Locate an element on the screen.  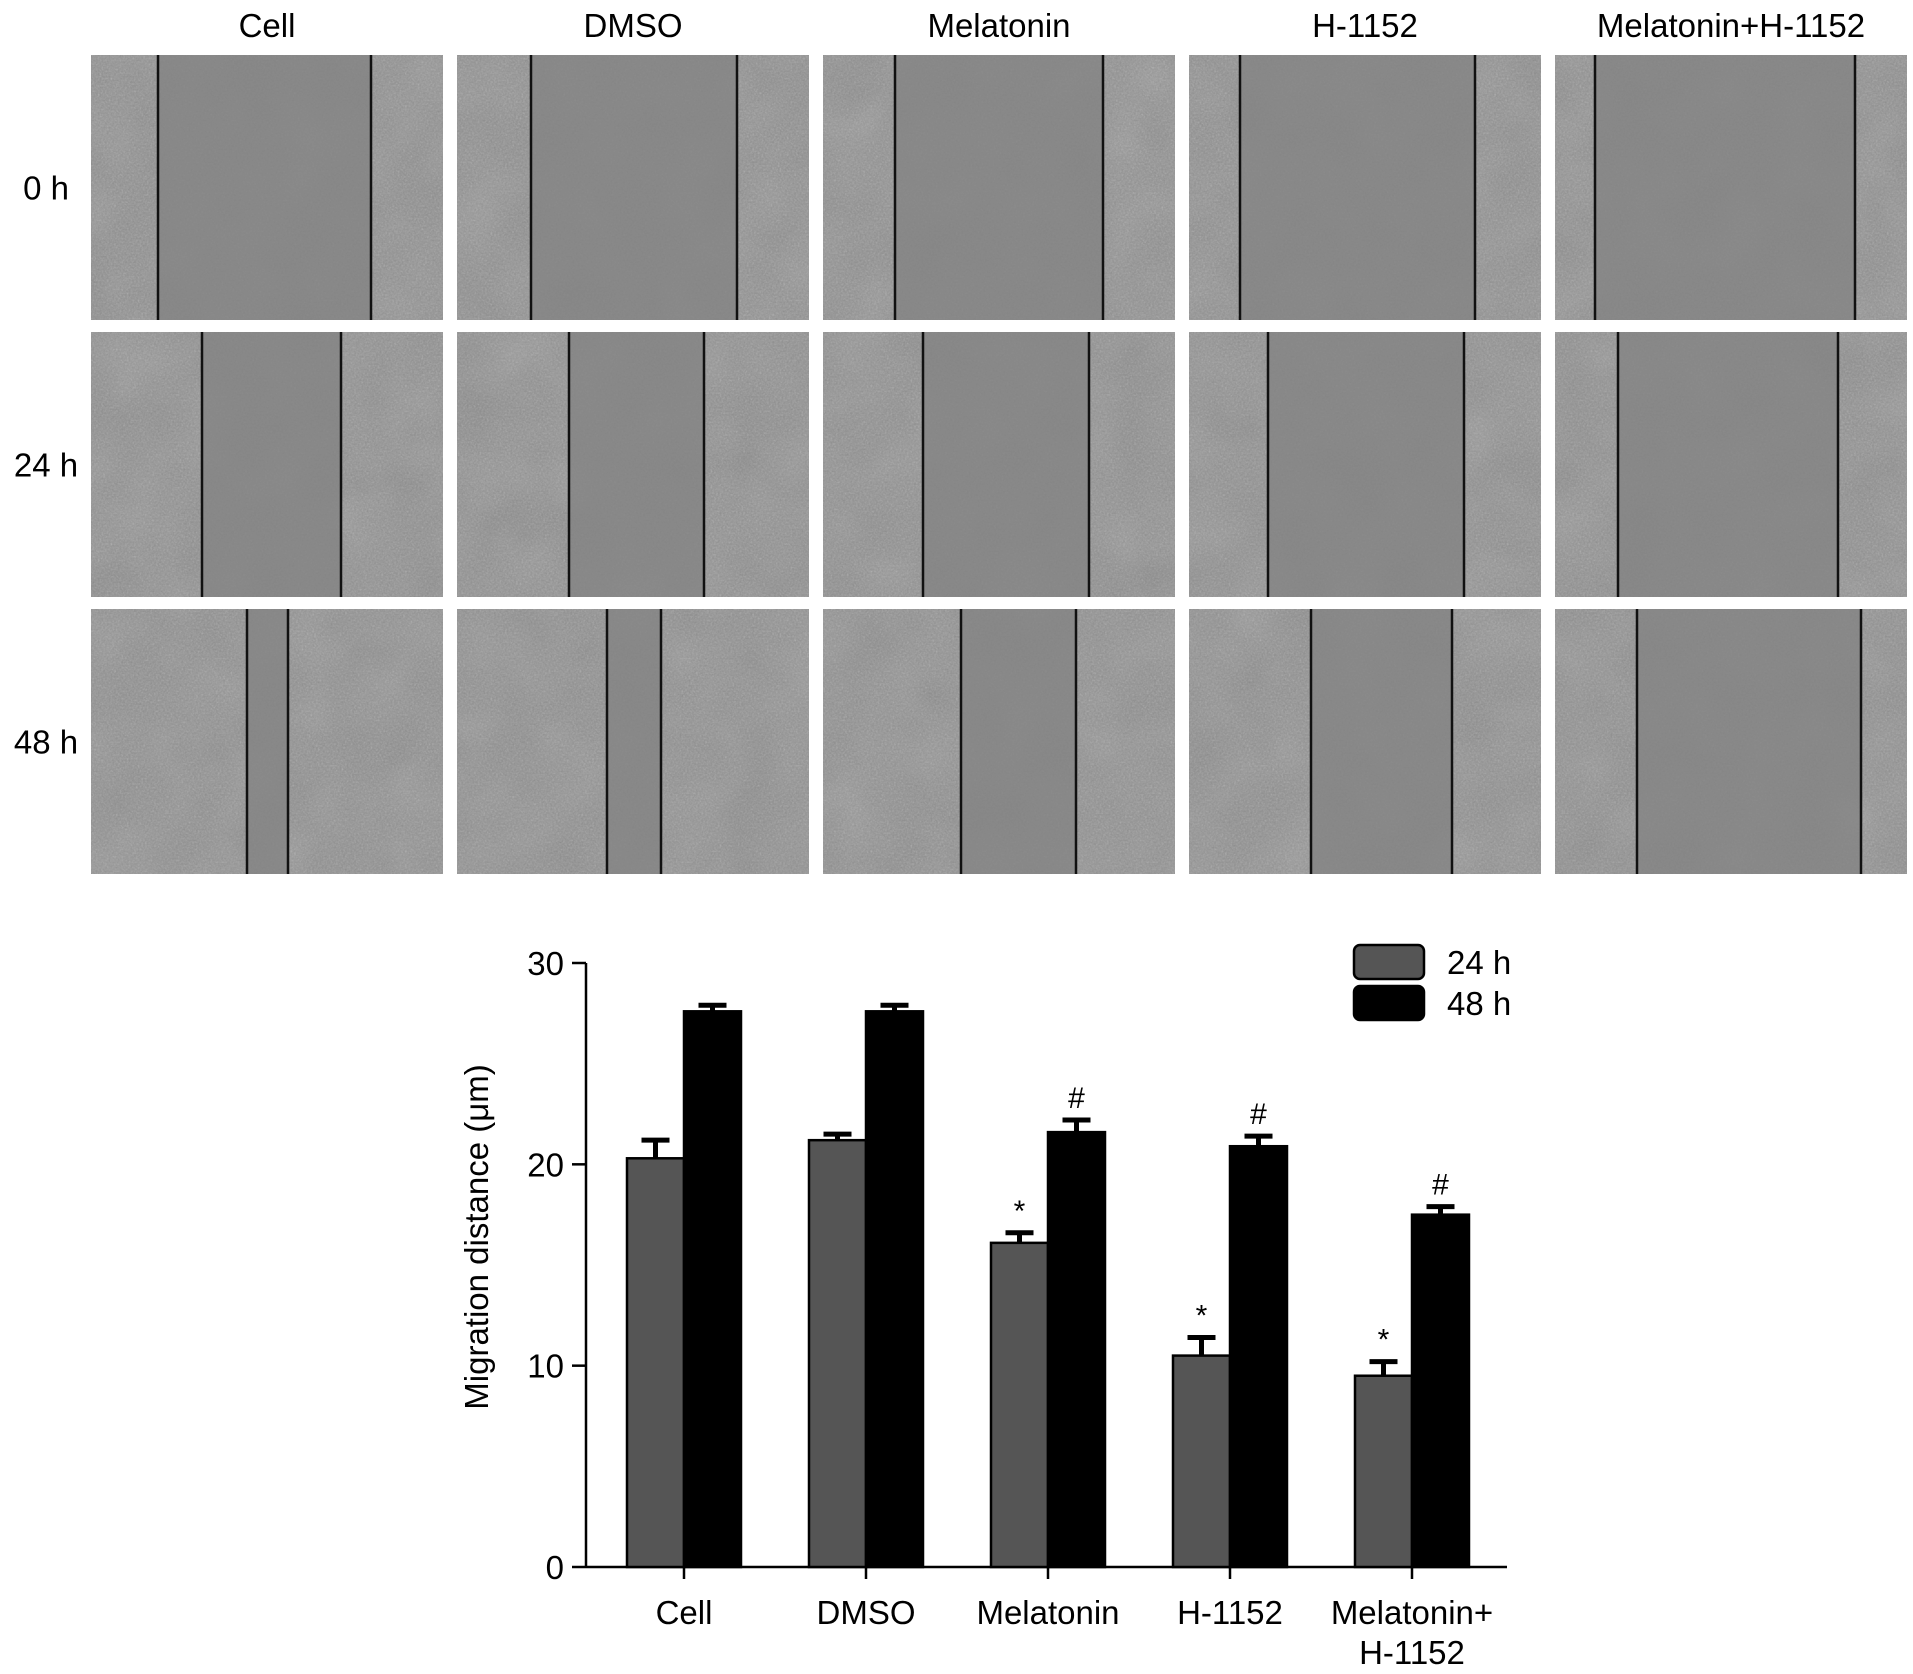
bar-48-h-cell is located at coordinates (712, 1289).